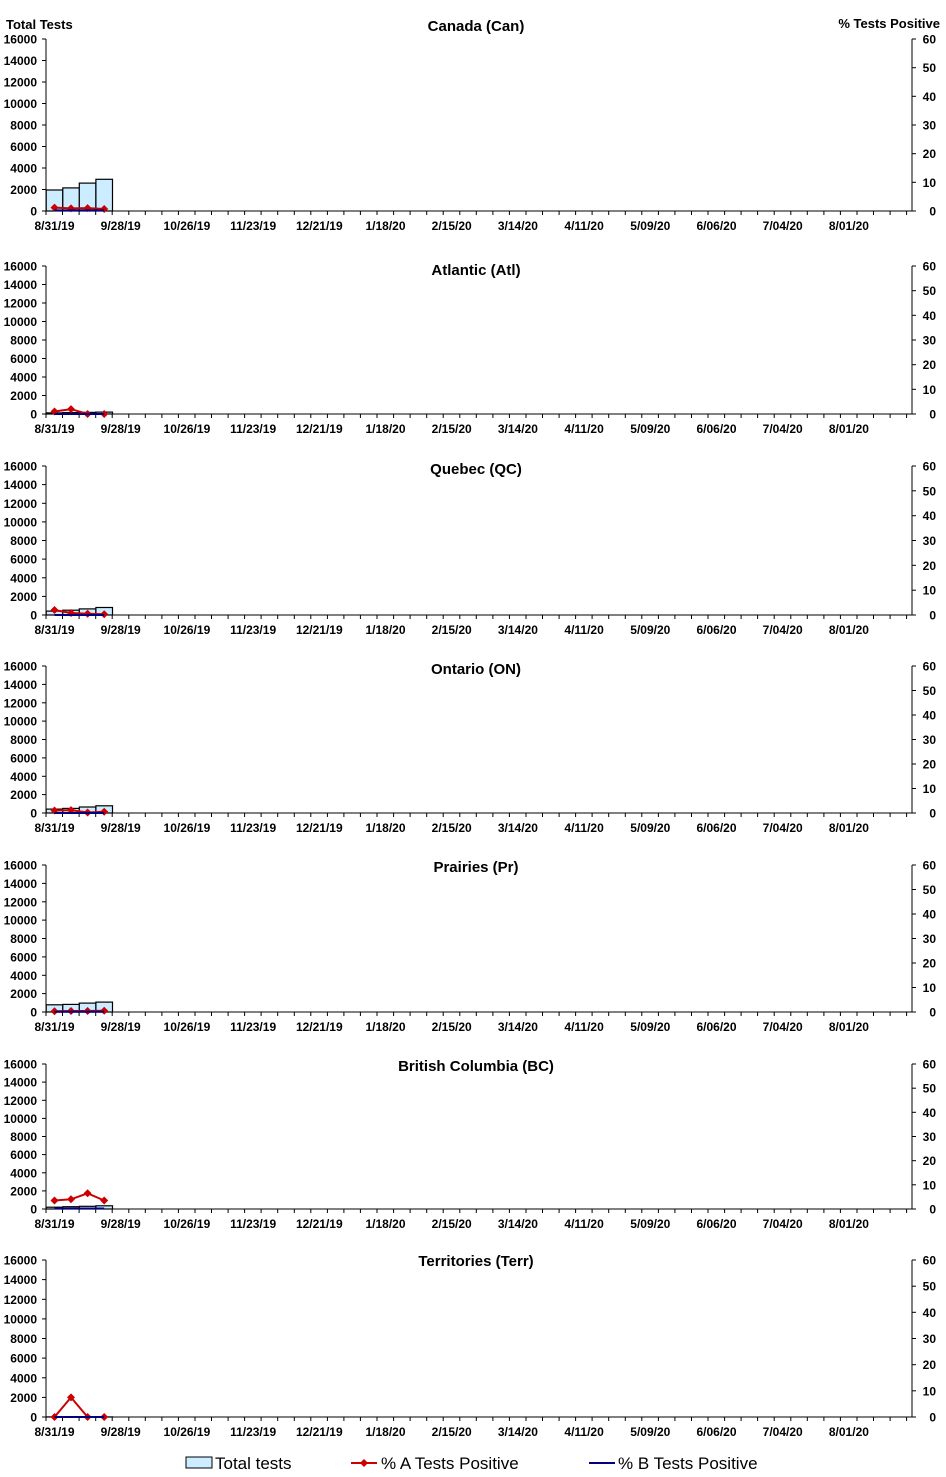 This screenshot has width=946, height=1477. Describe the element at coordinates (79, 1406) in the screenshot. I see `pct-a-line` at that location.